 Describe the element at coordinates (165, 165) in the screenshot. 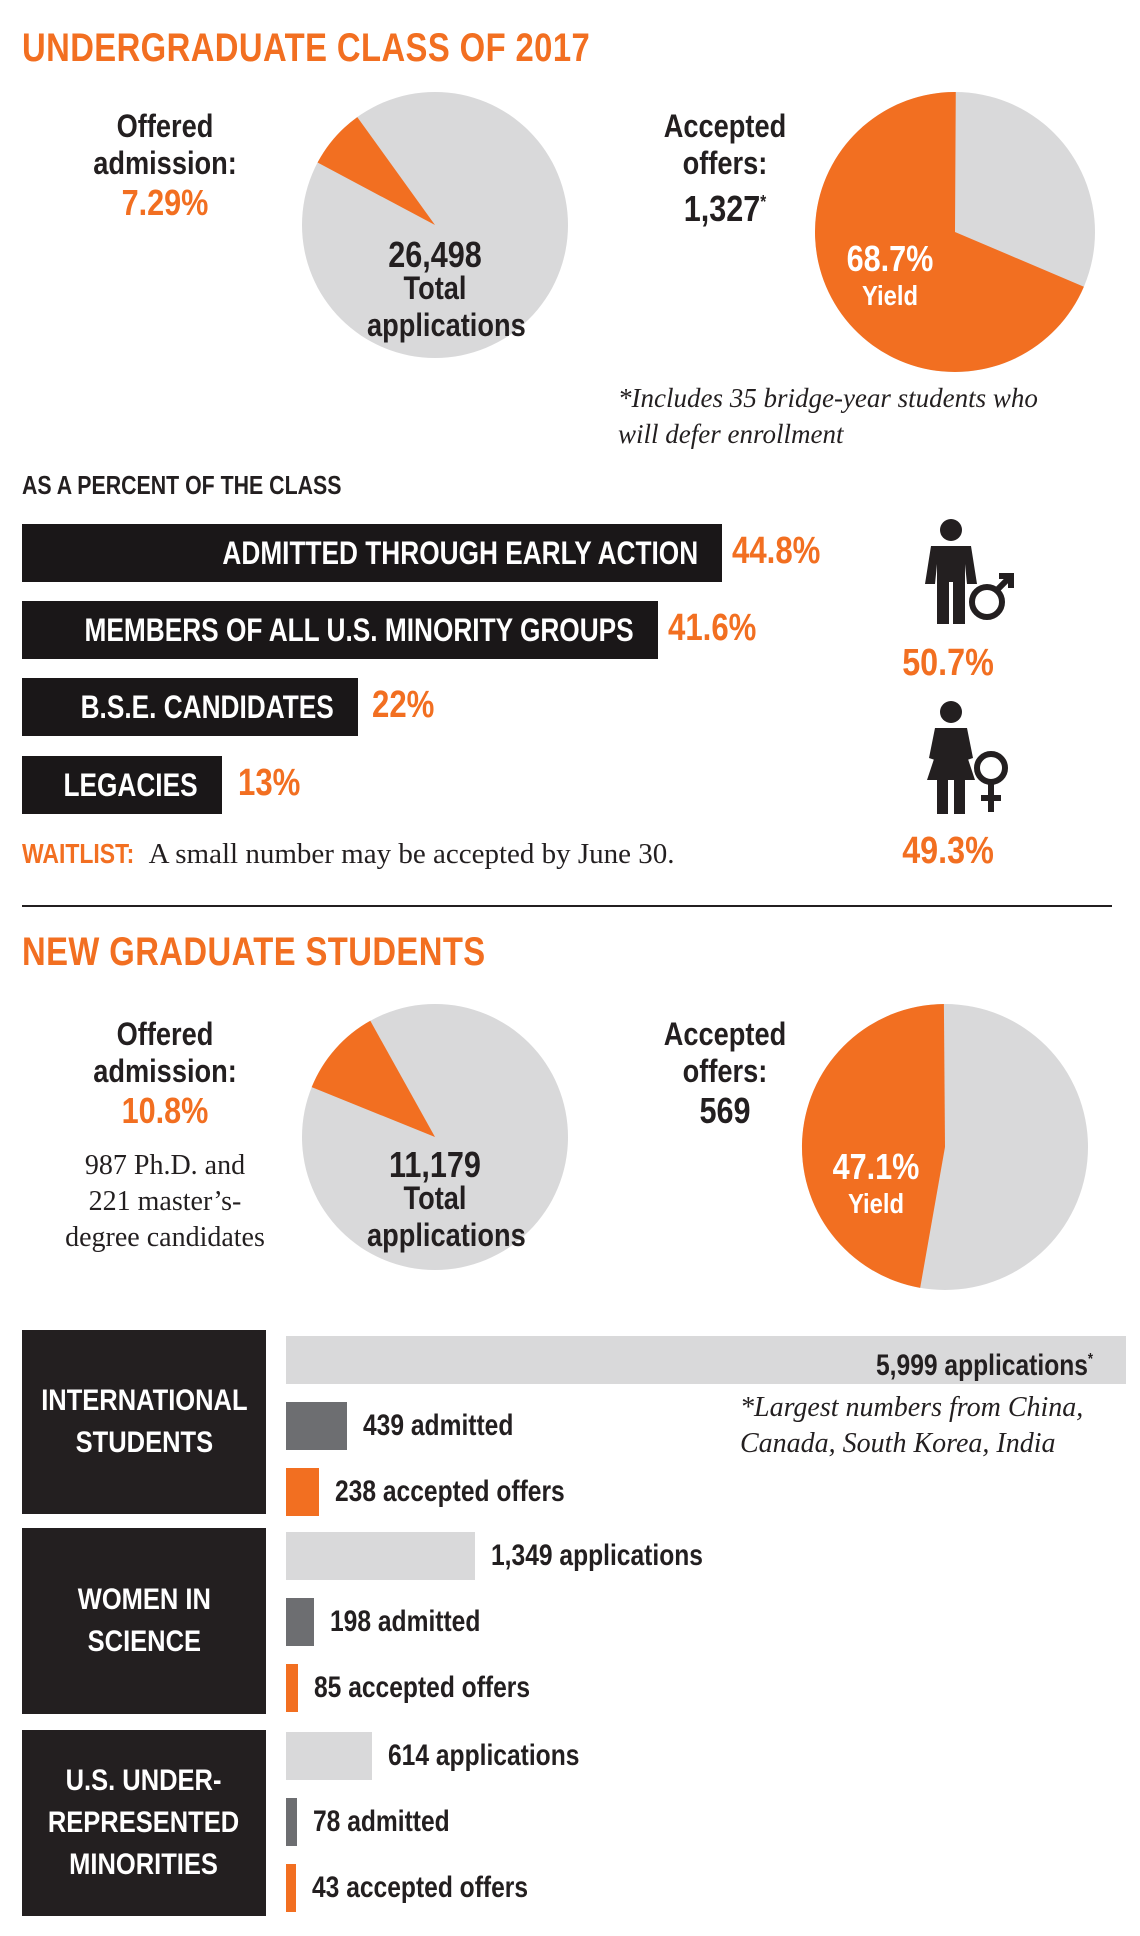

I see `undergrad-offered-label: Offered admission: 7.29%` at that location.